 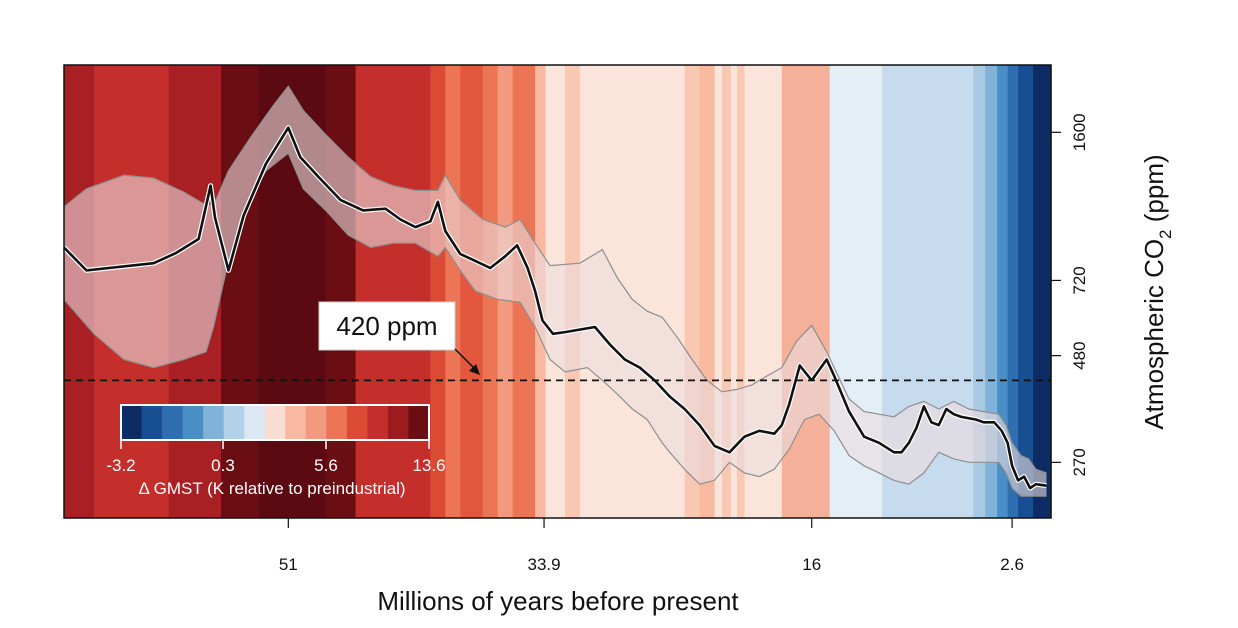 I want to click on y-tick-label: 480, so click(x=1079, y=355).